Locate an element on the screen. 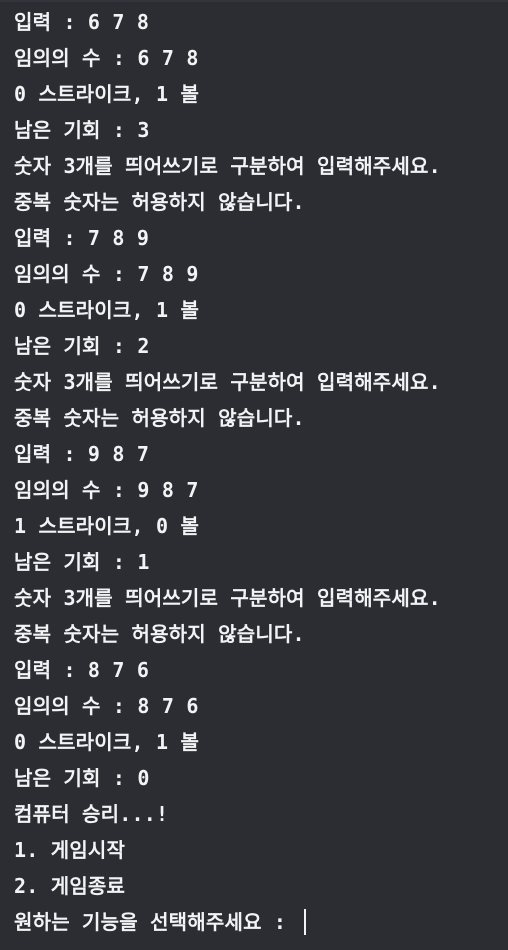 This screenshot has height=950, width=508. top-border is located at coordinates (254, 1).